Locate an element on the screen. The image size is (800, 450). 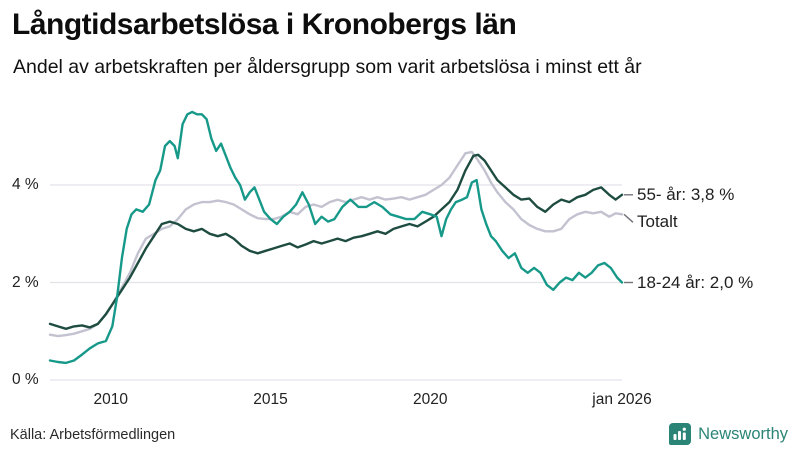
source-note: Källa: Arbetsförmedlingen is located at coordinates (93, 435).